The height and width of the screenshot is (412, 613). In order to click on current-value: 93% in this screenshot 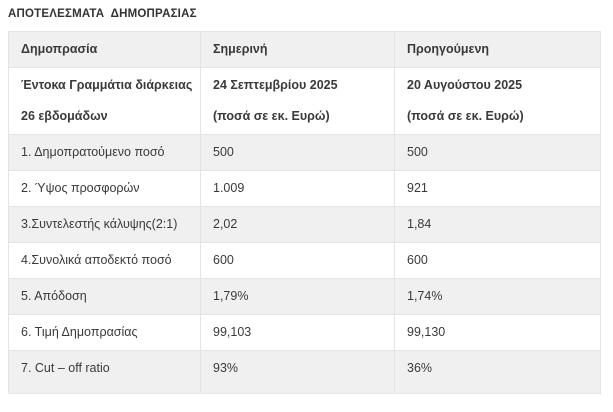, I will do `click(297, 372)`.